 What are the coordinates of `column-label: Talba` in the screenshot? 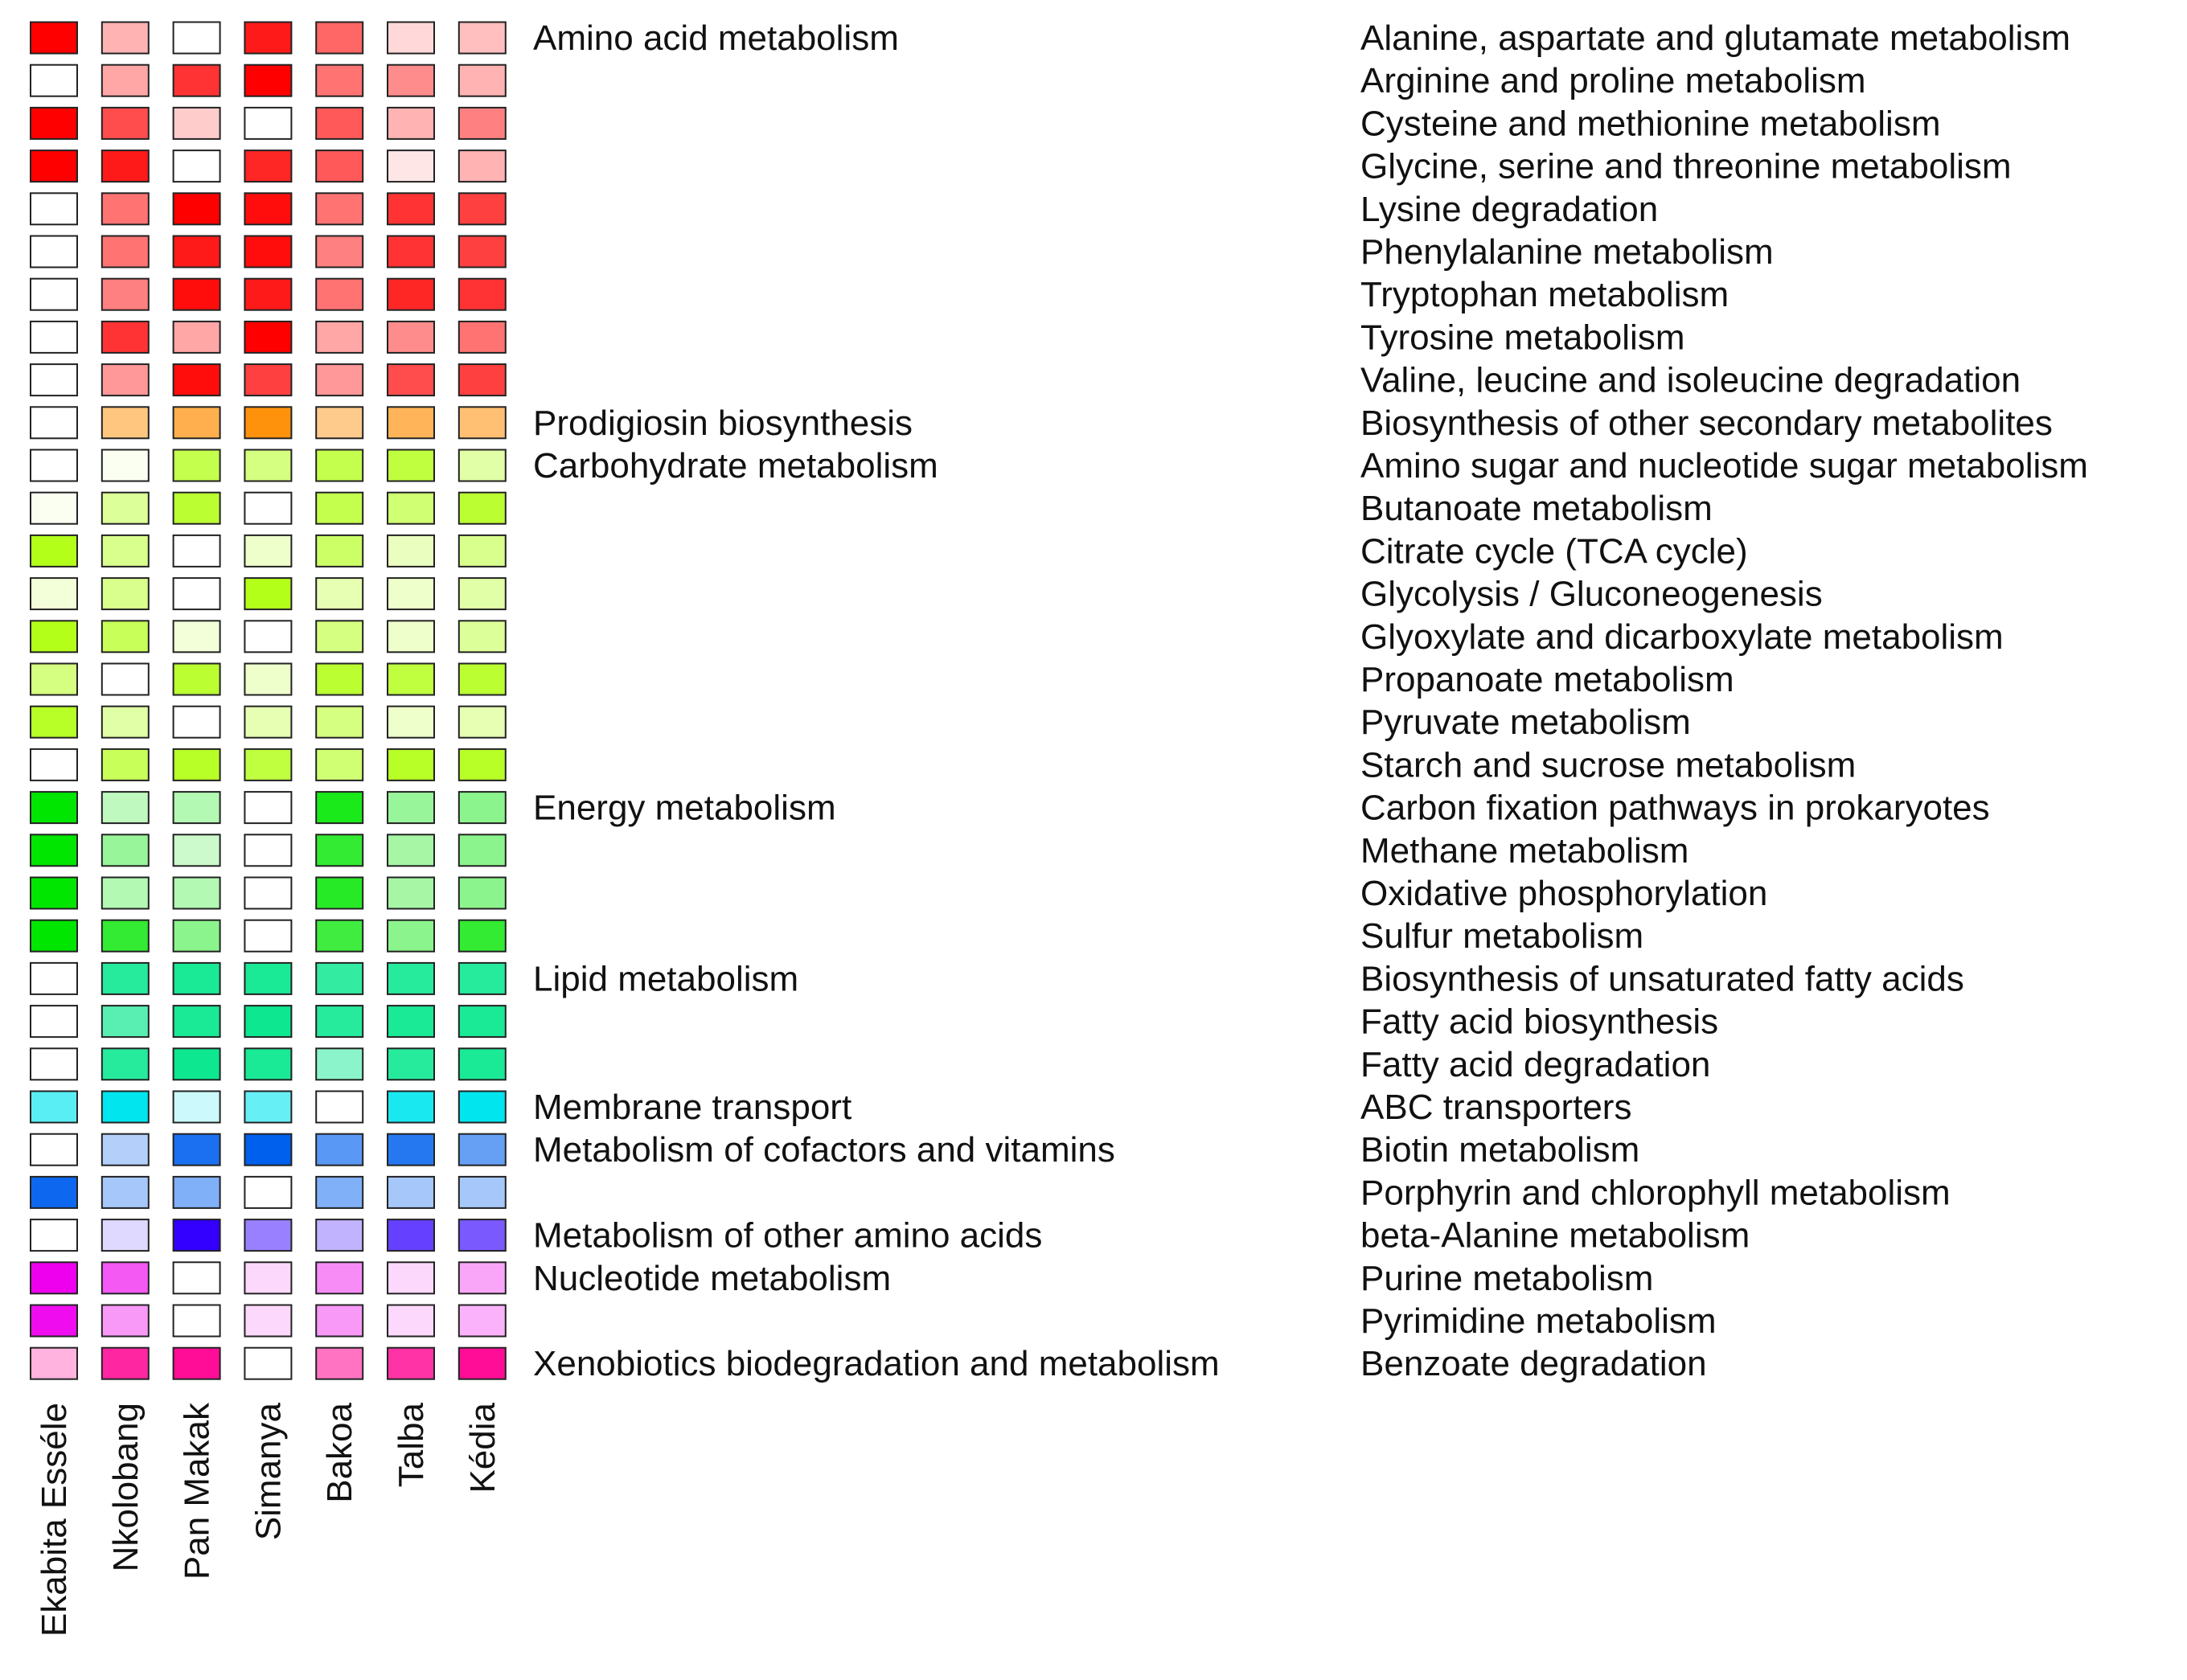 It's located at (411, 1444).